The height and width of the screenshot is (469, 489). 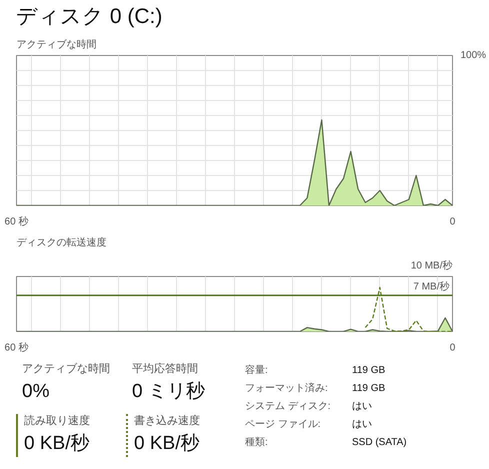 I want to click on text: システム ディスク:, so click(x=288, y=407).